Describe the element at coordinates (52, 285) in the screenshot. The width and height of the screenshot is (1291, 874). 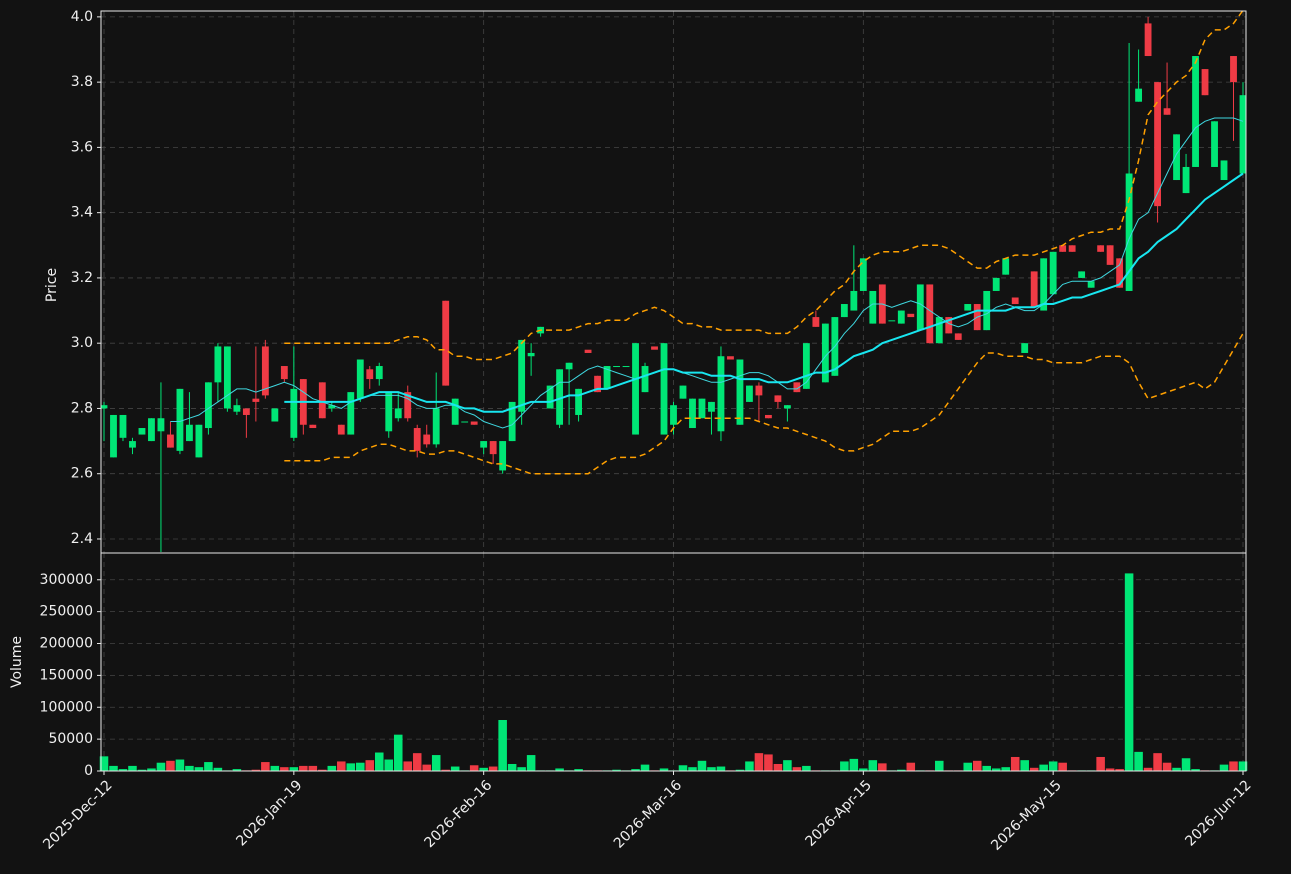
I see `y-axis-label: Price` at that location.